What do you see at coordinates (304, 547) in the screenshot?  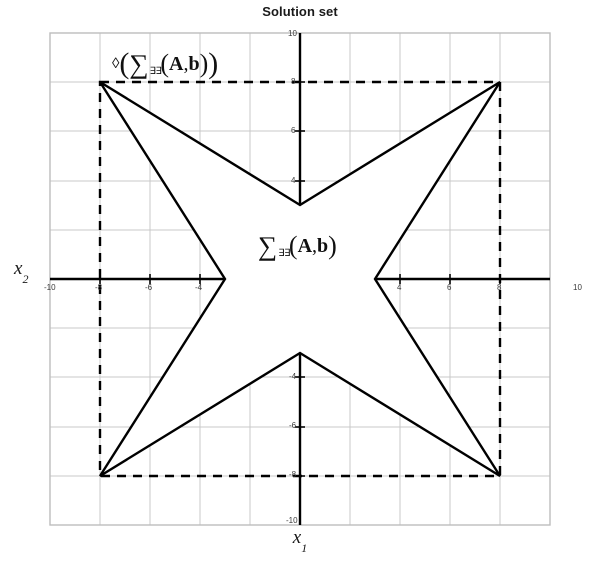 I see `x-axis-label-subscript: 1` at bounding box center [304, 547].